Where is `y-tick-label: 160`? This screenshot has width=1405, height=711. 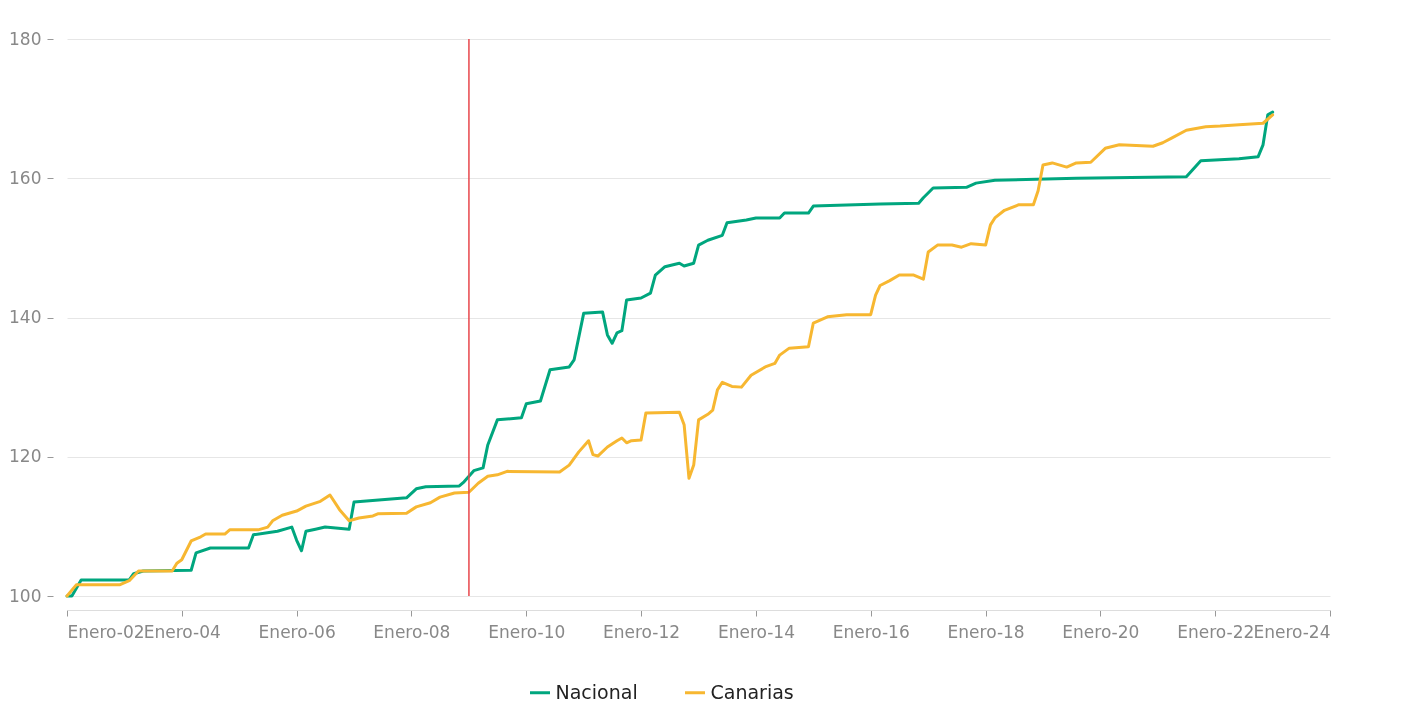 y-tick-label: 160 is located at coordinates (25, 177).